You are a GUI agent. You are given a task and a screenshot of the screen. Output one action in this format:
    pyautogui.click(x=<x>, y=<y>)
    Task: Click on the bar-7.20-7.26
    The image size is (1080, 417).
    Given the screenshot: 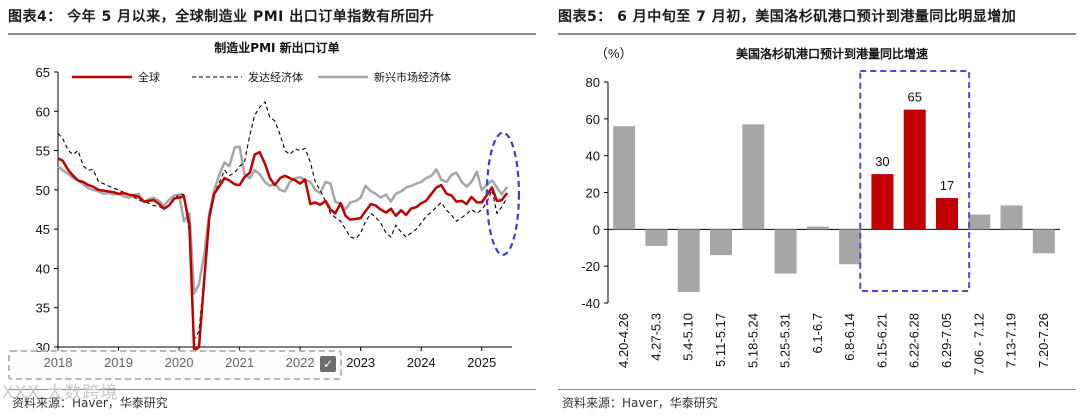 What is the action you would take?
    pyautogui.click(x=1043, y=241)
    